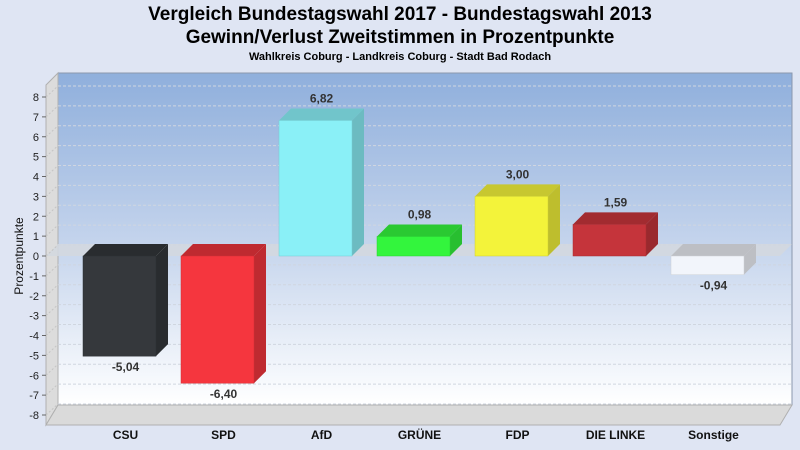  Describe the element at coordinates (36, 138) in the screenshot. I see `y-tick-label: 6` at that location.